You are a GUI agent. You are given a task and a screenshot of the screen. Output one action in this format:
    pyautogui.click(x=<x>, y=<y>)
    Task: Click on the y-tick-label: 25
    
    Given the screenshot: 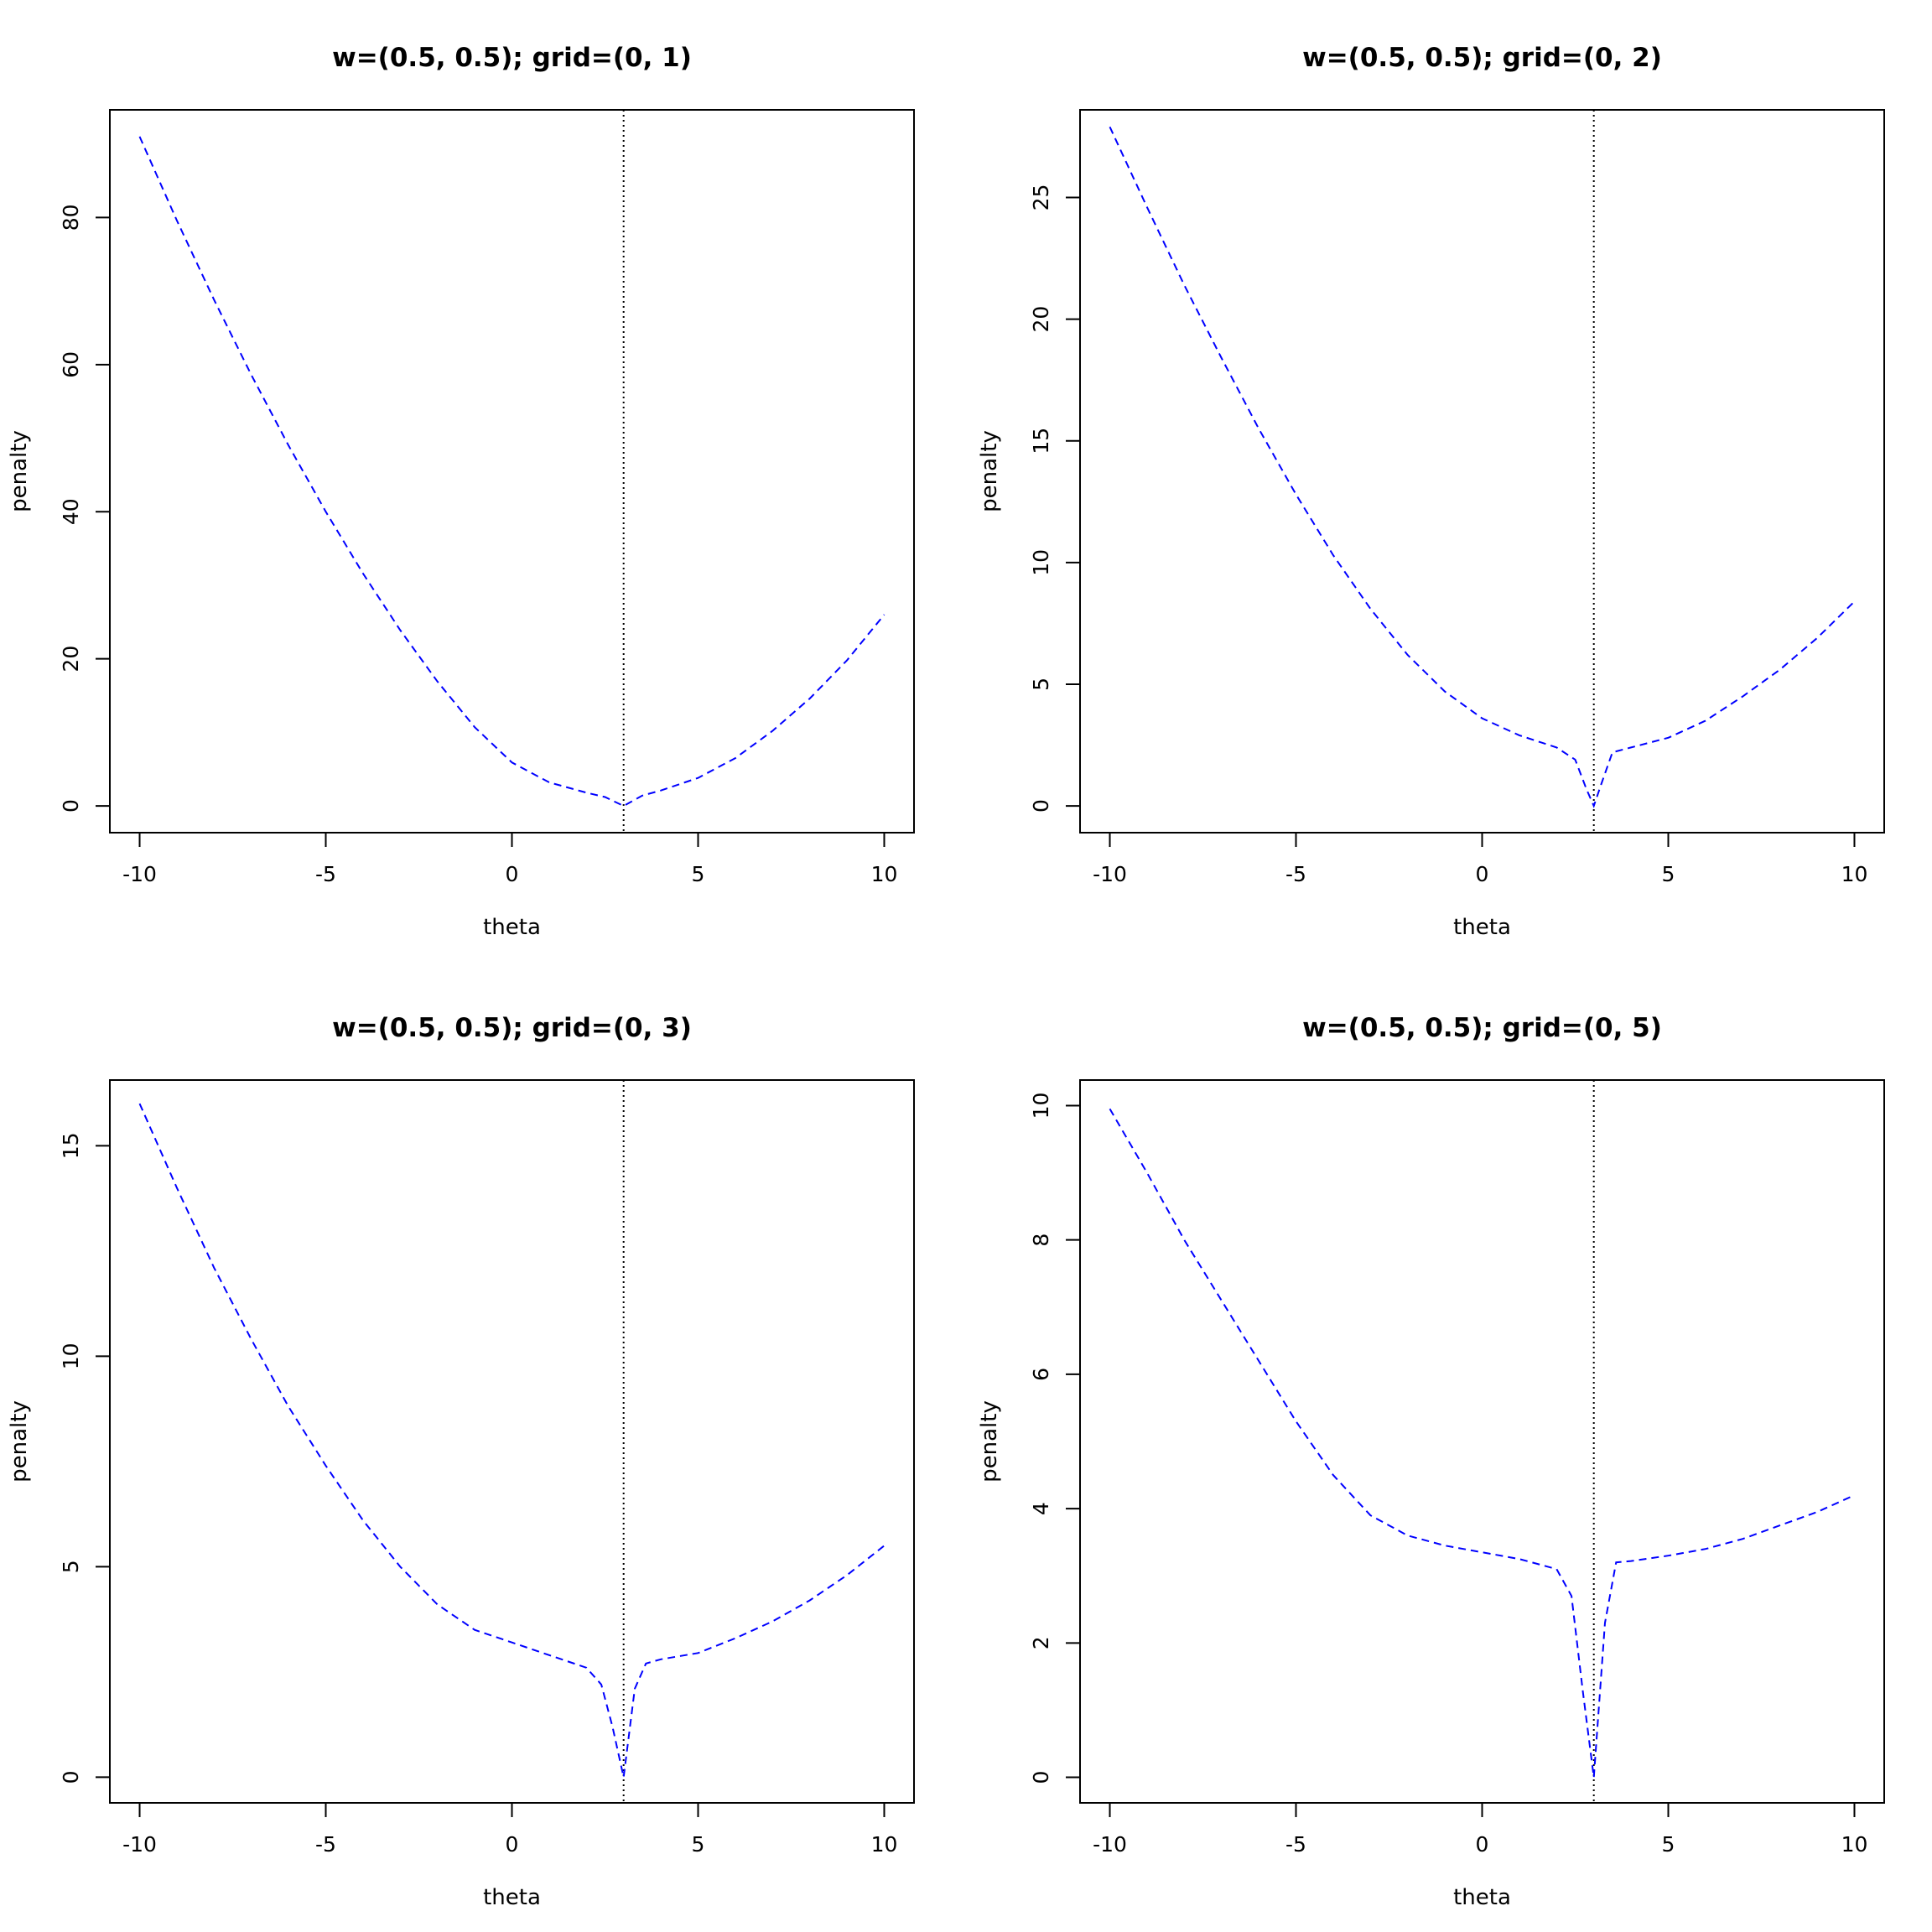 What is the action you would take?
    pyautogui.click(x=1041, y=197)
    